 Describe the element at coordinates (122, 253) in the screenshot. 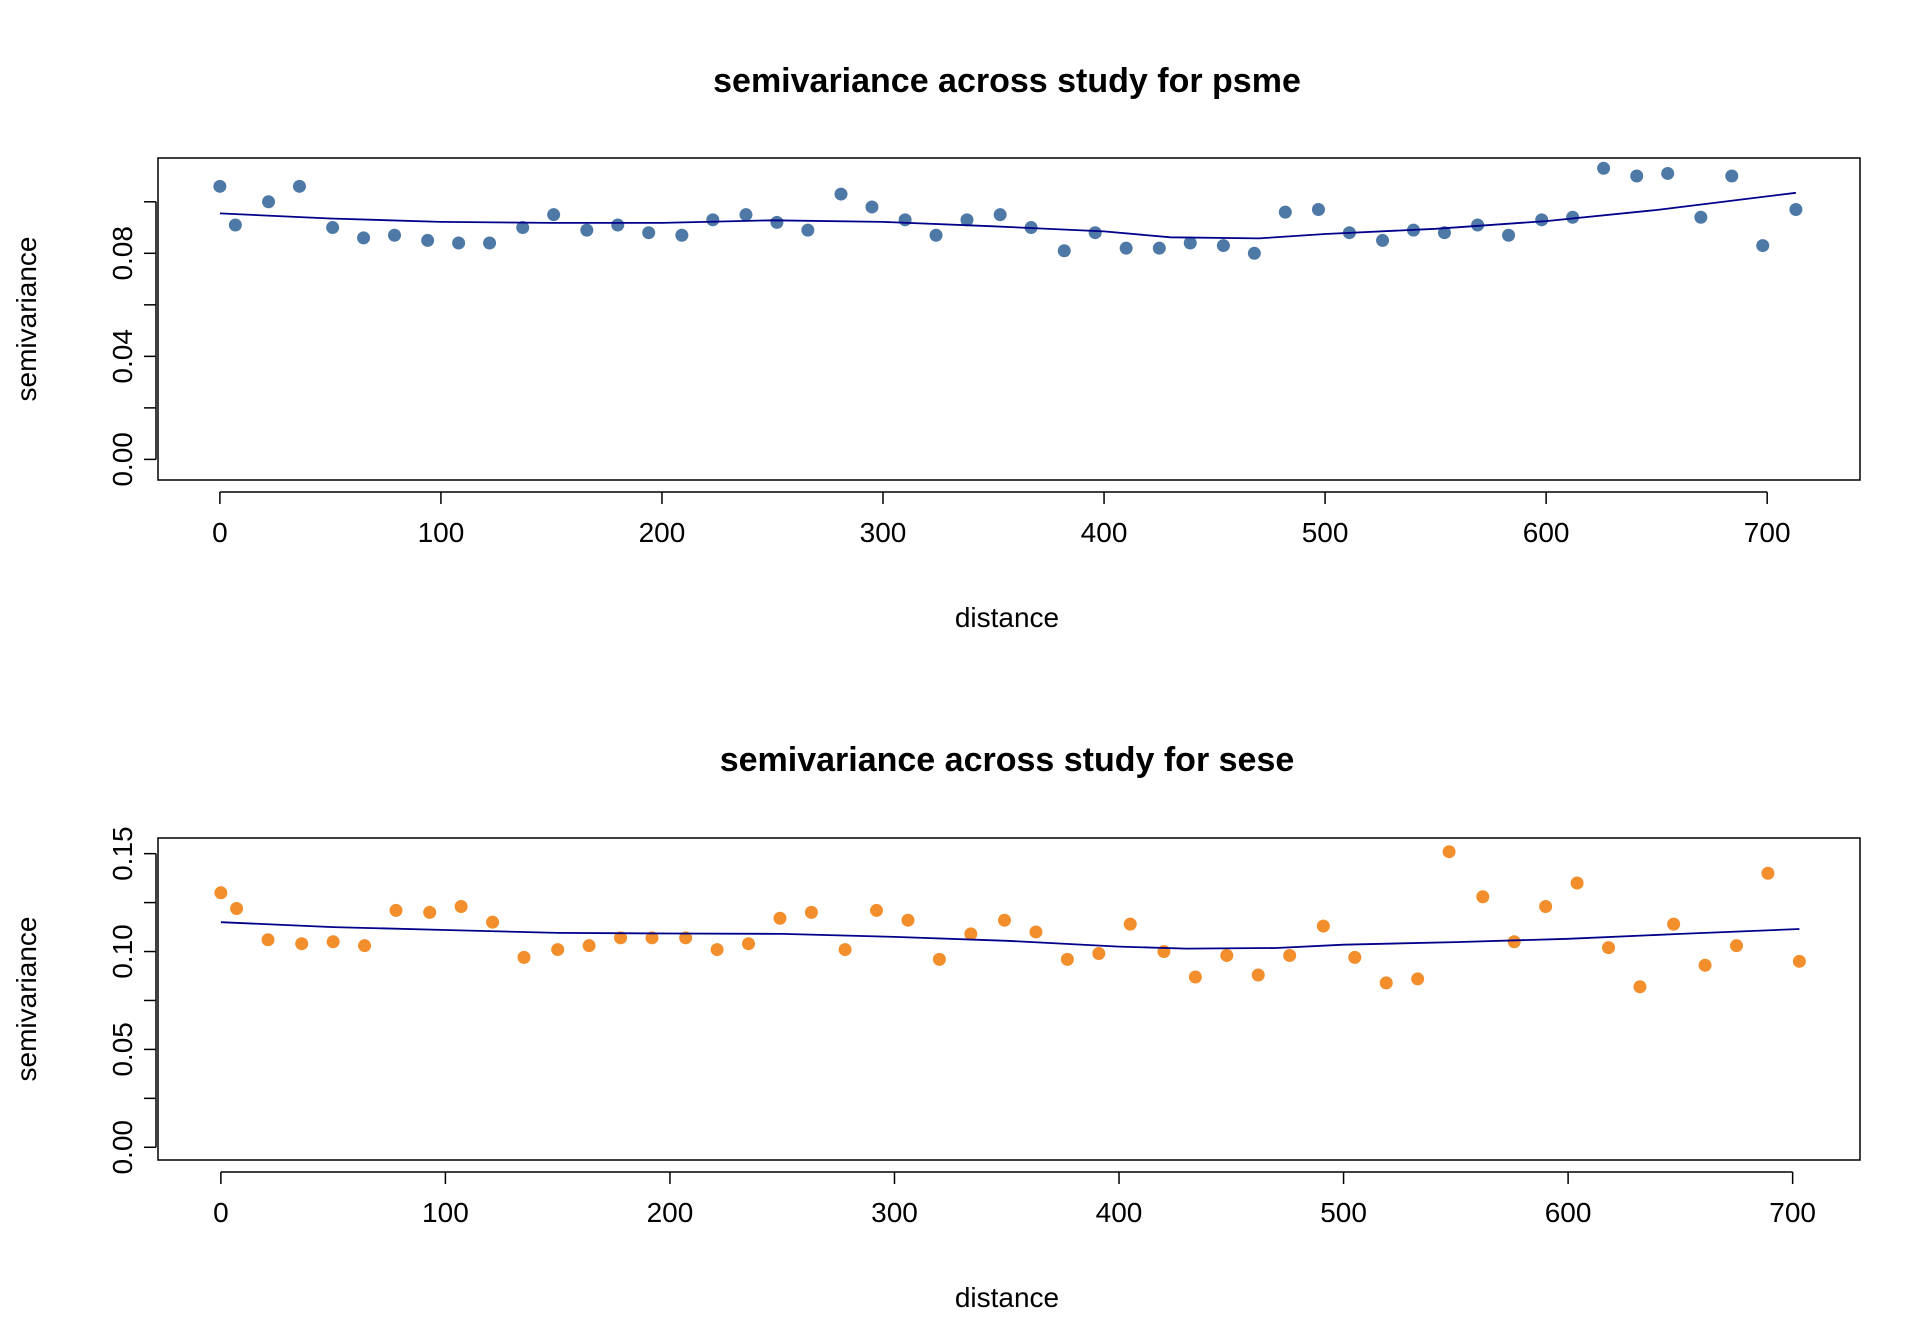

I see `y-tick-label: 0.08` at that location.